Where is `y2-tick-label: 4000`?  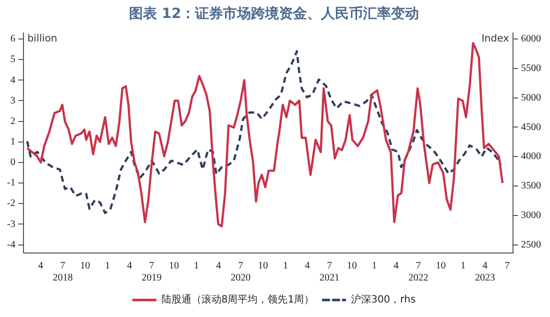
y2-tick-label: 4000 is located at coordinates (531, 156).